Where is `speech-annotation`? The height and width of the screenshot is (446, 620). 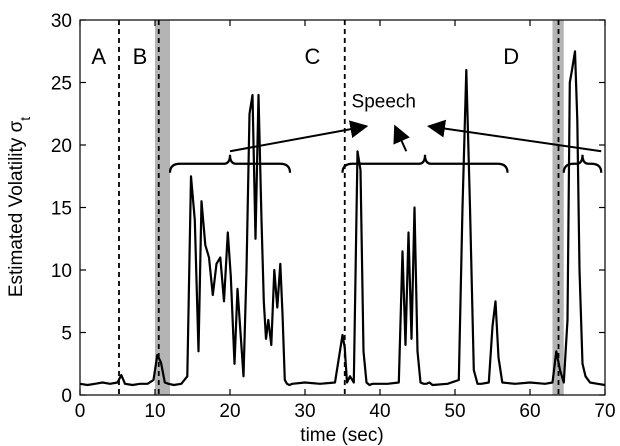
speech-annotation is located at coordinates (385, 146).